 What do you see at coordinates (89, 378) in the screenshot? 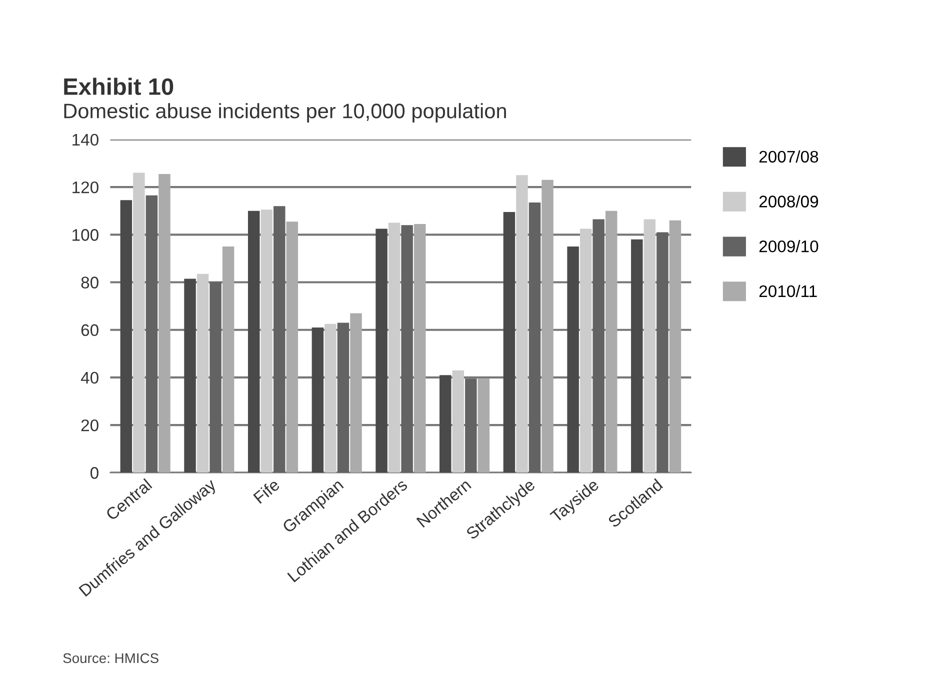
I see `y-tick-label: 40` at bounding box center [89, 378].